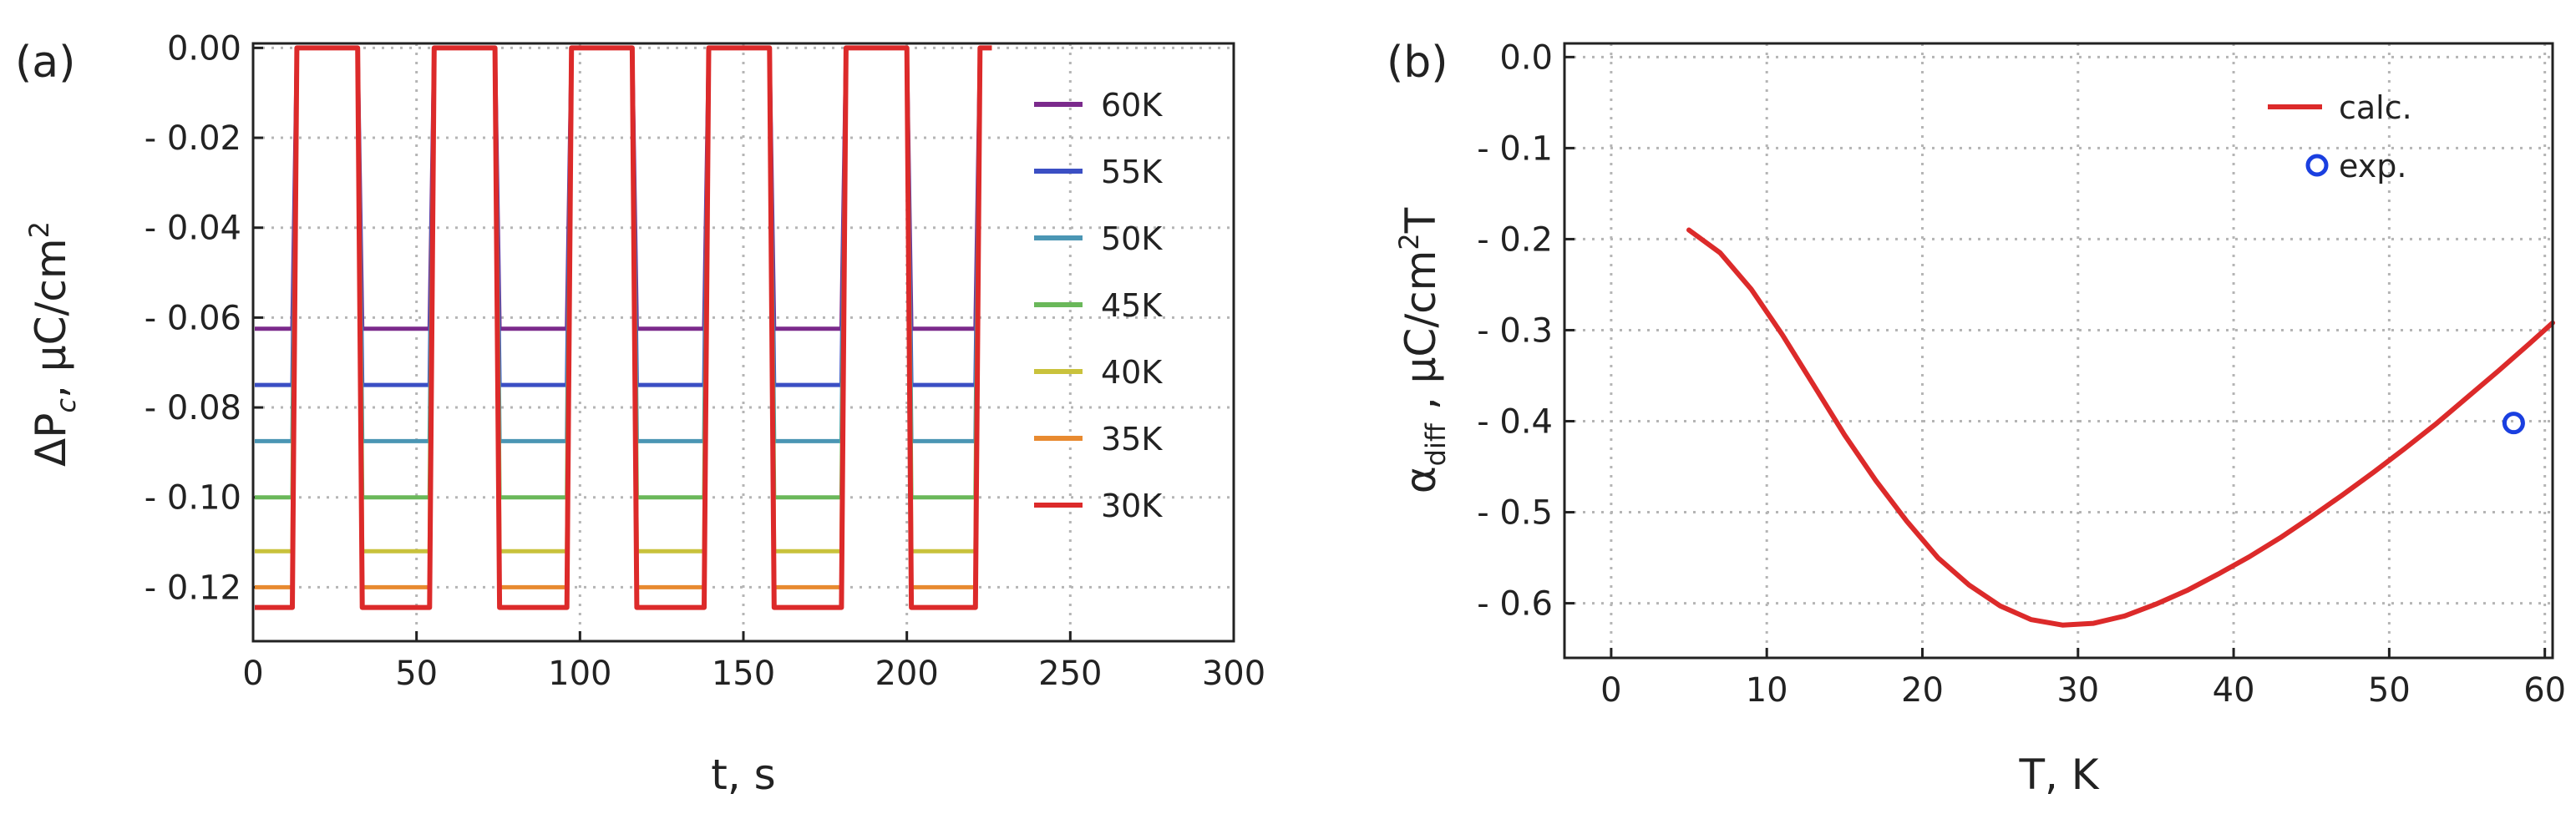  Describe the element at coordinates (45, 63) in the screenshot. I see `panel-a-label: (a)` at that location.